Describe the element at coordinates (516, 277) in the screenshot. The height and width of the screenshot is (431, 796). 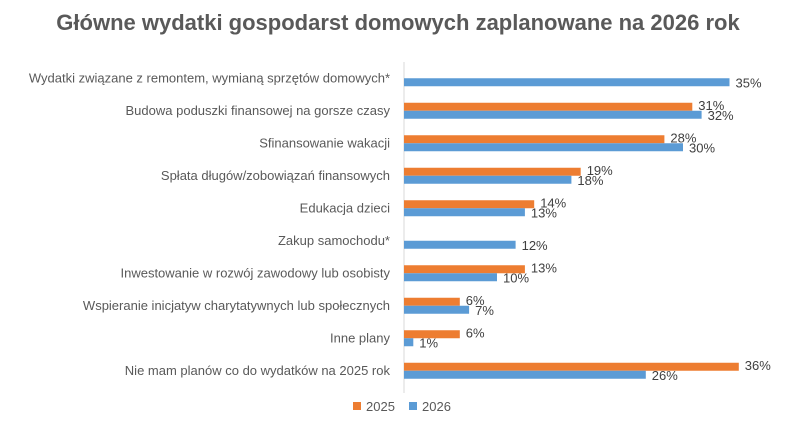
I see `data-label-2026: 10%` at that location.